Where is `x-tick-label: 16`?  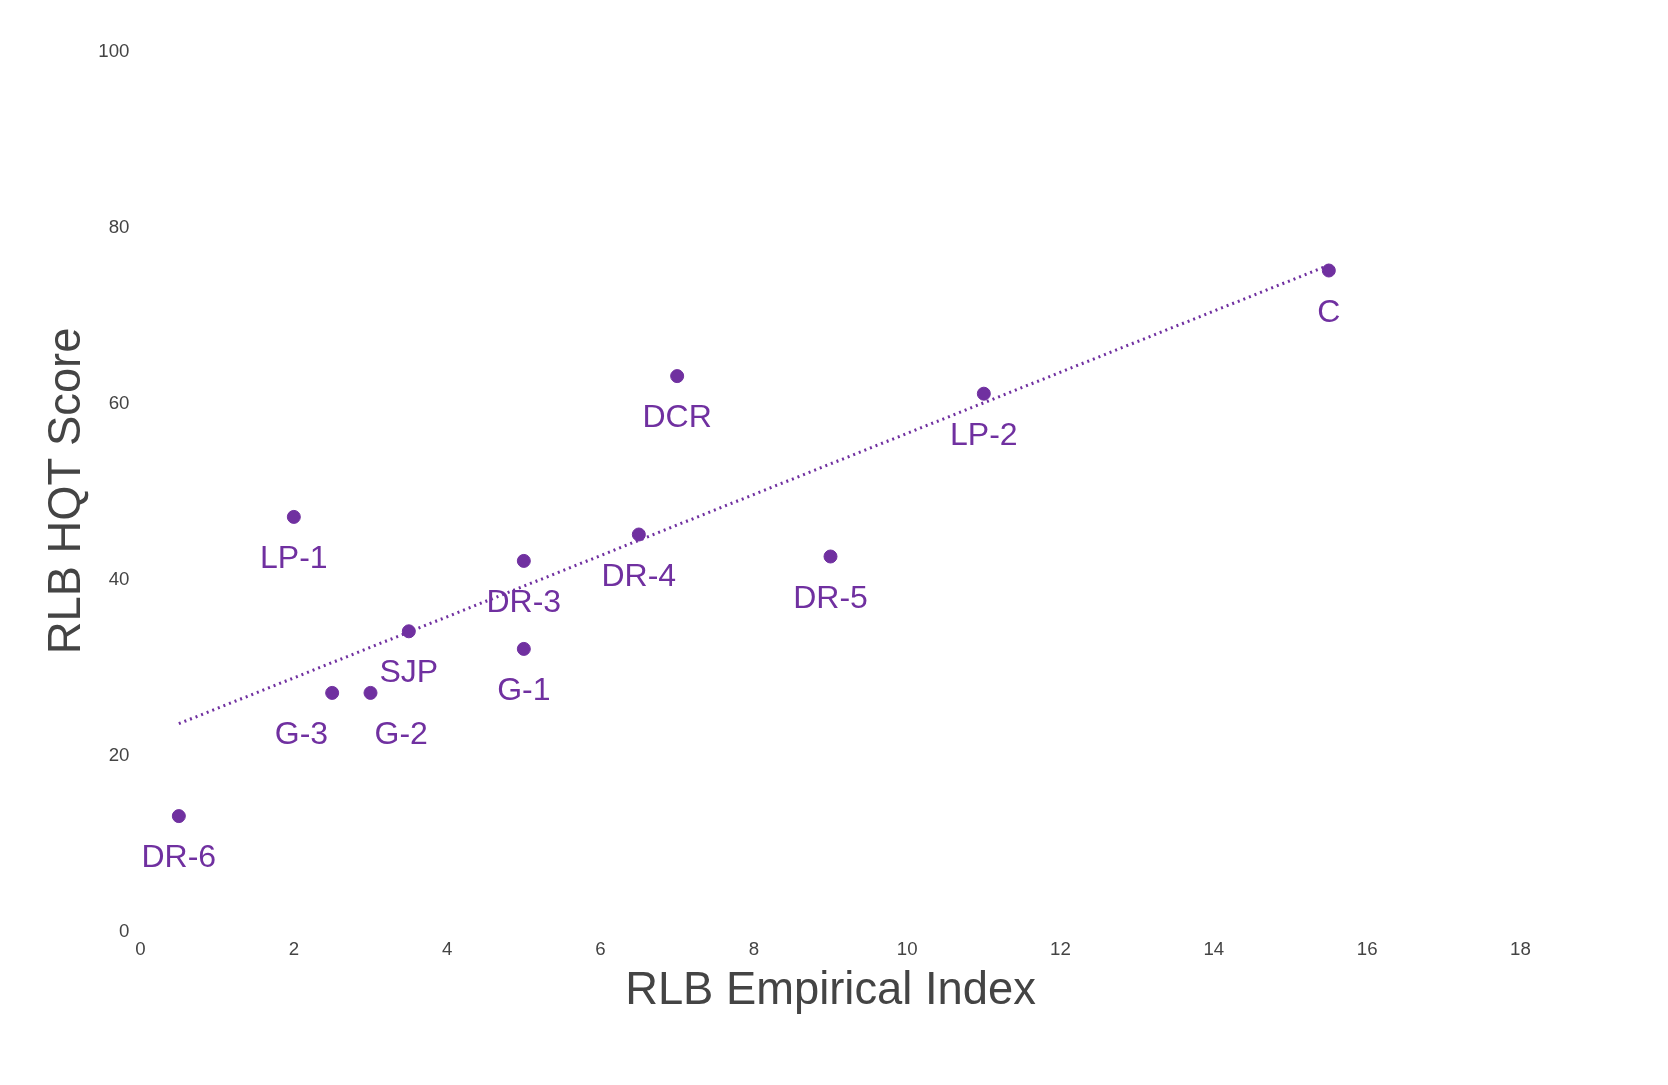 x-tick-label: 16 is located at coordinates (1367, 948).